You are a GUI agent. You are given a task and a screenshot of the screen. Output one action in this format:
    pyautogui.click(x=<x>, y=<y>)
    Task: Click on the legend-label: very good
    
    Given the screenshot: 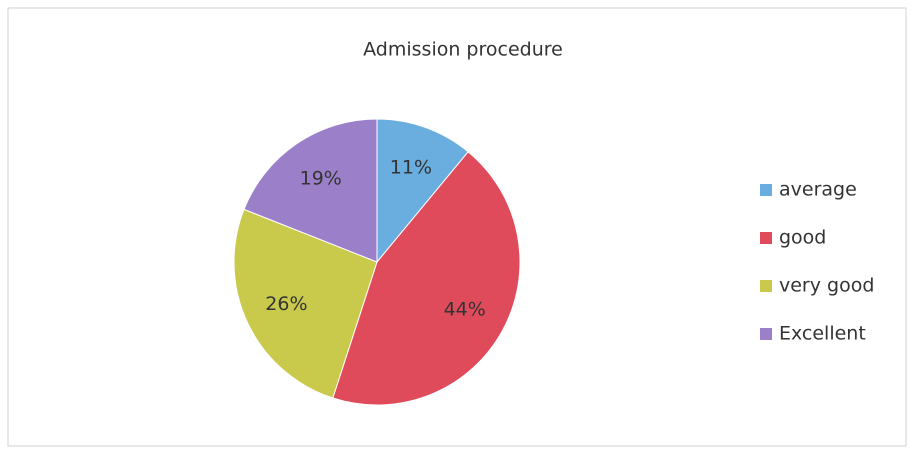 What is the action you would take?
    pyautogui.click(x=826, y=286)
    